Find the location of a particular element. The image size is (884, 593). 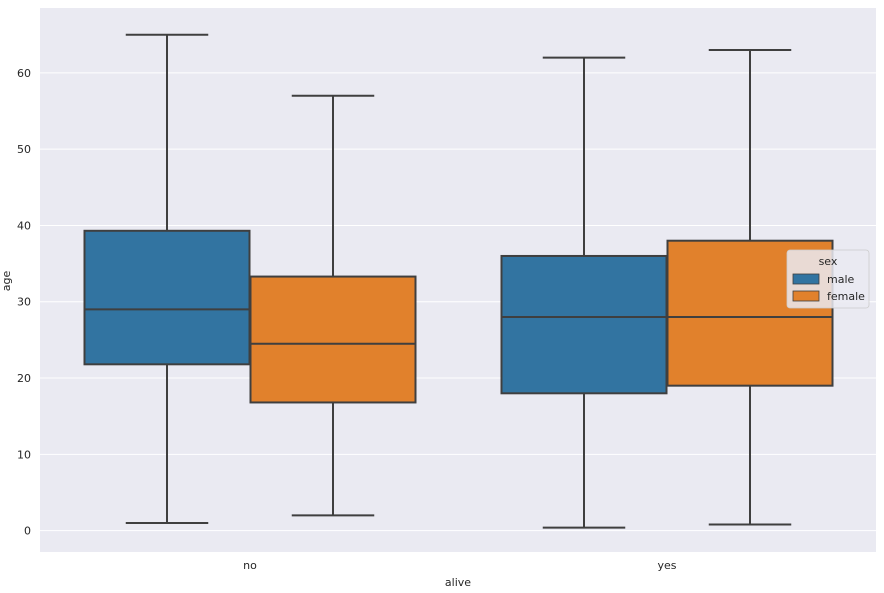

y-tick-label: 20 is located at coordinates (24, 378).